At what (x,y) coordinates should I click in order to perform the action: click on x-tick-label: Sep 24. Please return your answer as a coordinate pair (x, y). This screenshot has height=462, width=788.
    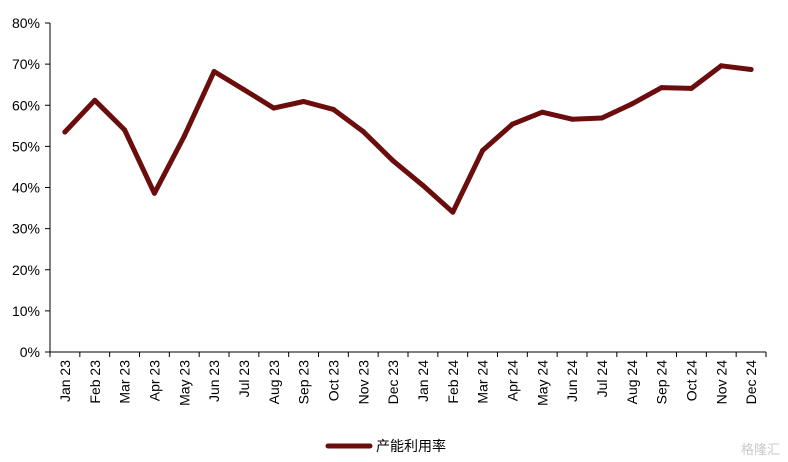
    Looking at the image, I should click on (662, 382).